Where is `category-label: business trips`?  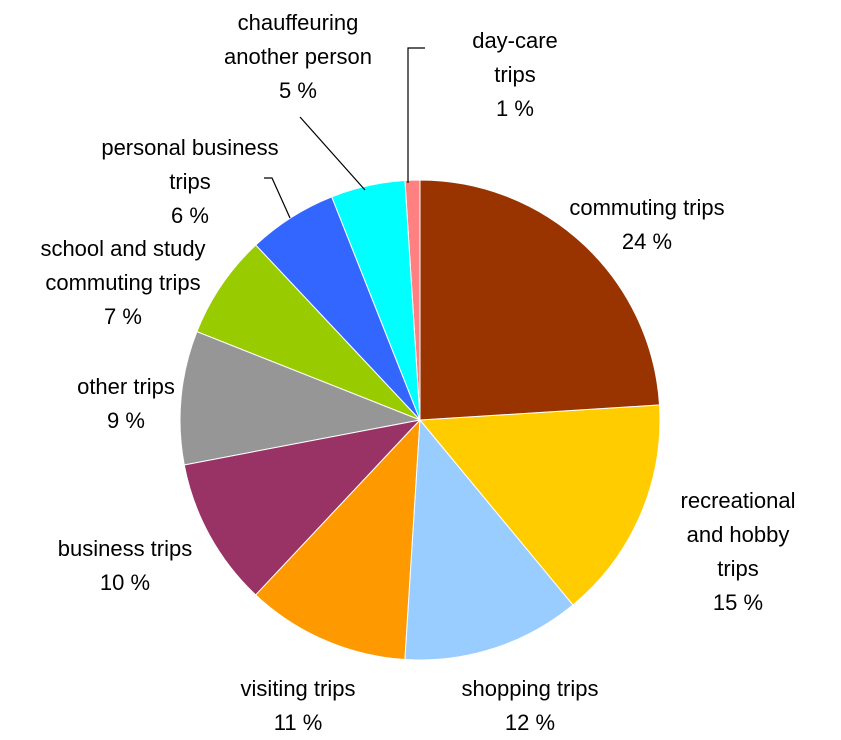
category-label: business trips is located at coordinates (125, 548).